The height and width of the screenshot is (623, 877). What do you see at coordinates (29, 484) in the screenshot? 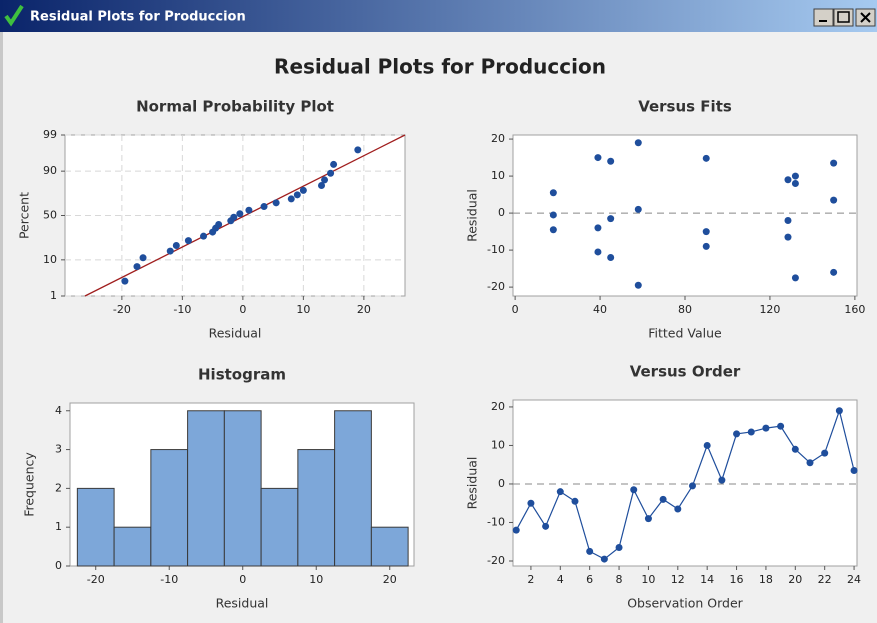
I see `y-axis-label: Frequency` at bounding box center [29, 484].